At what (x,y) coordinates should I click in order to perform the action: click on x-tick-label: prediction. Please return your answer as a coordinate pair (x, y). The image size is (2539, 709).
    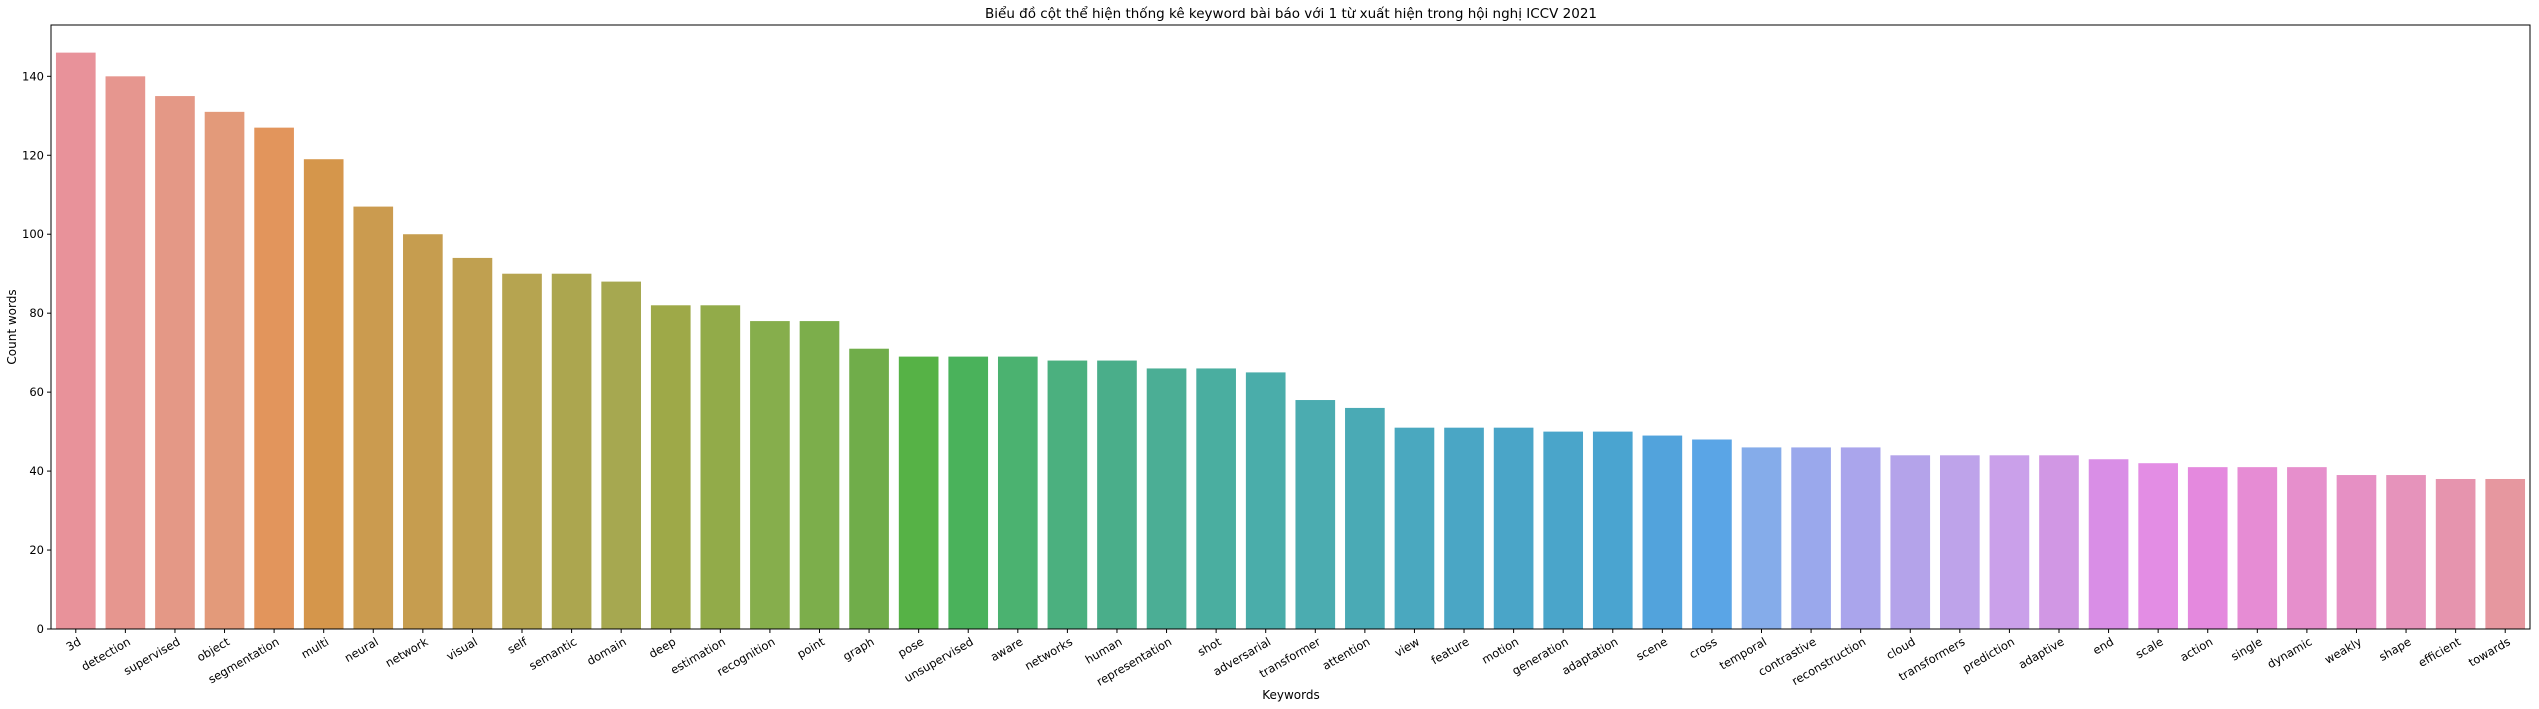
    Looking at the image, I should click on (1988, 654).